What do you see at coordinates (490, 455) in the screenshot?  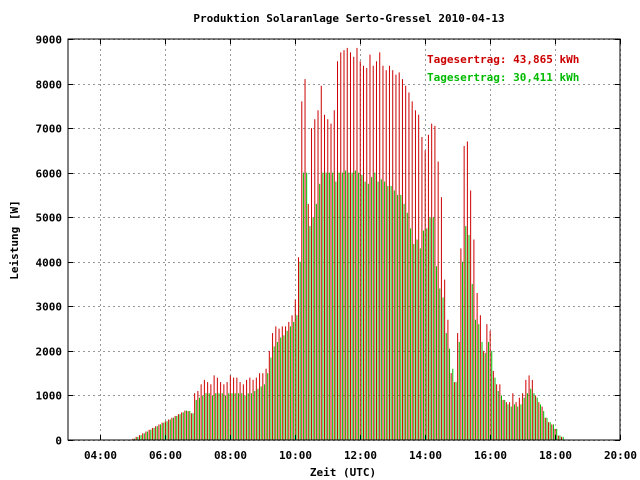 I see `x-tick-label-6: 16:00` at bounding box center [490, 455].